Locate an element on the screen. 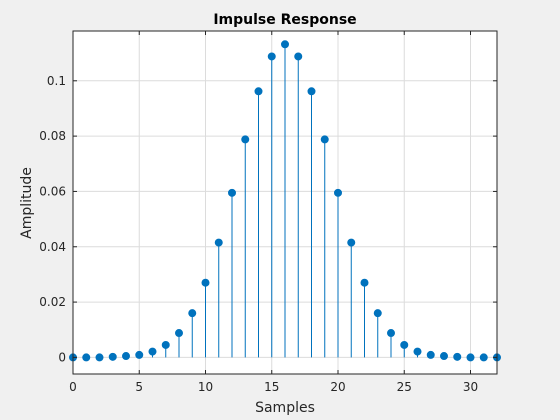 Image resolution: width=560 pixels, height=420 pixels. y-tick-label: 0.04 is located at coordinates (52, 247).